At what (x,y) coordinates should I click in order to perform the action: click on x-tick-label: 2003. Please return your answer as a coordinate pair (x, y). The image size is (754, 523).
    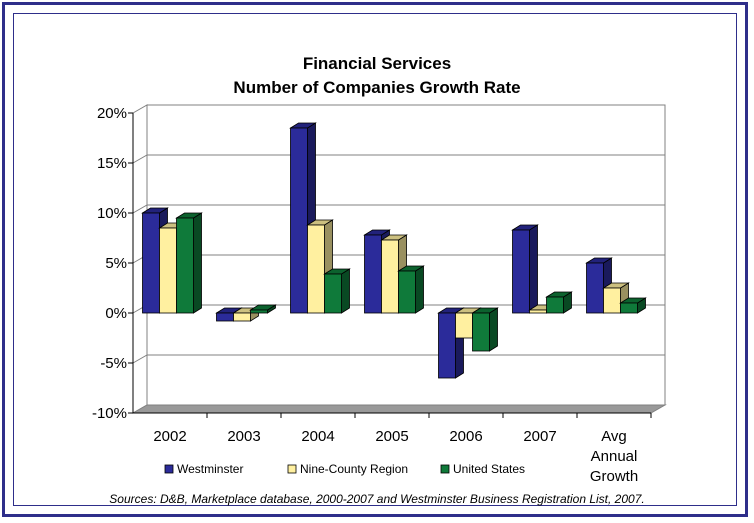
    Looking at the image, I should click on (243, 436).